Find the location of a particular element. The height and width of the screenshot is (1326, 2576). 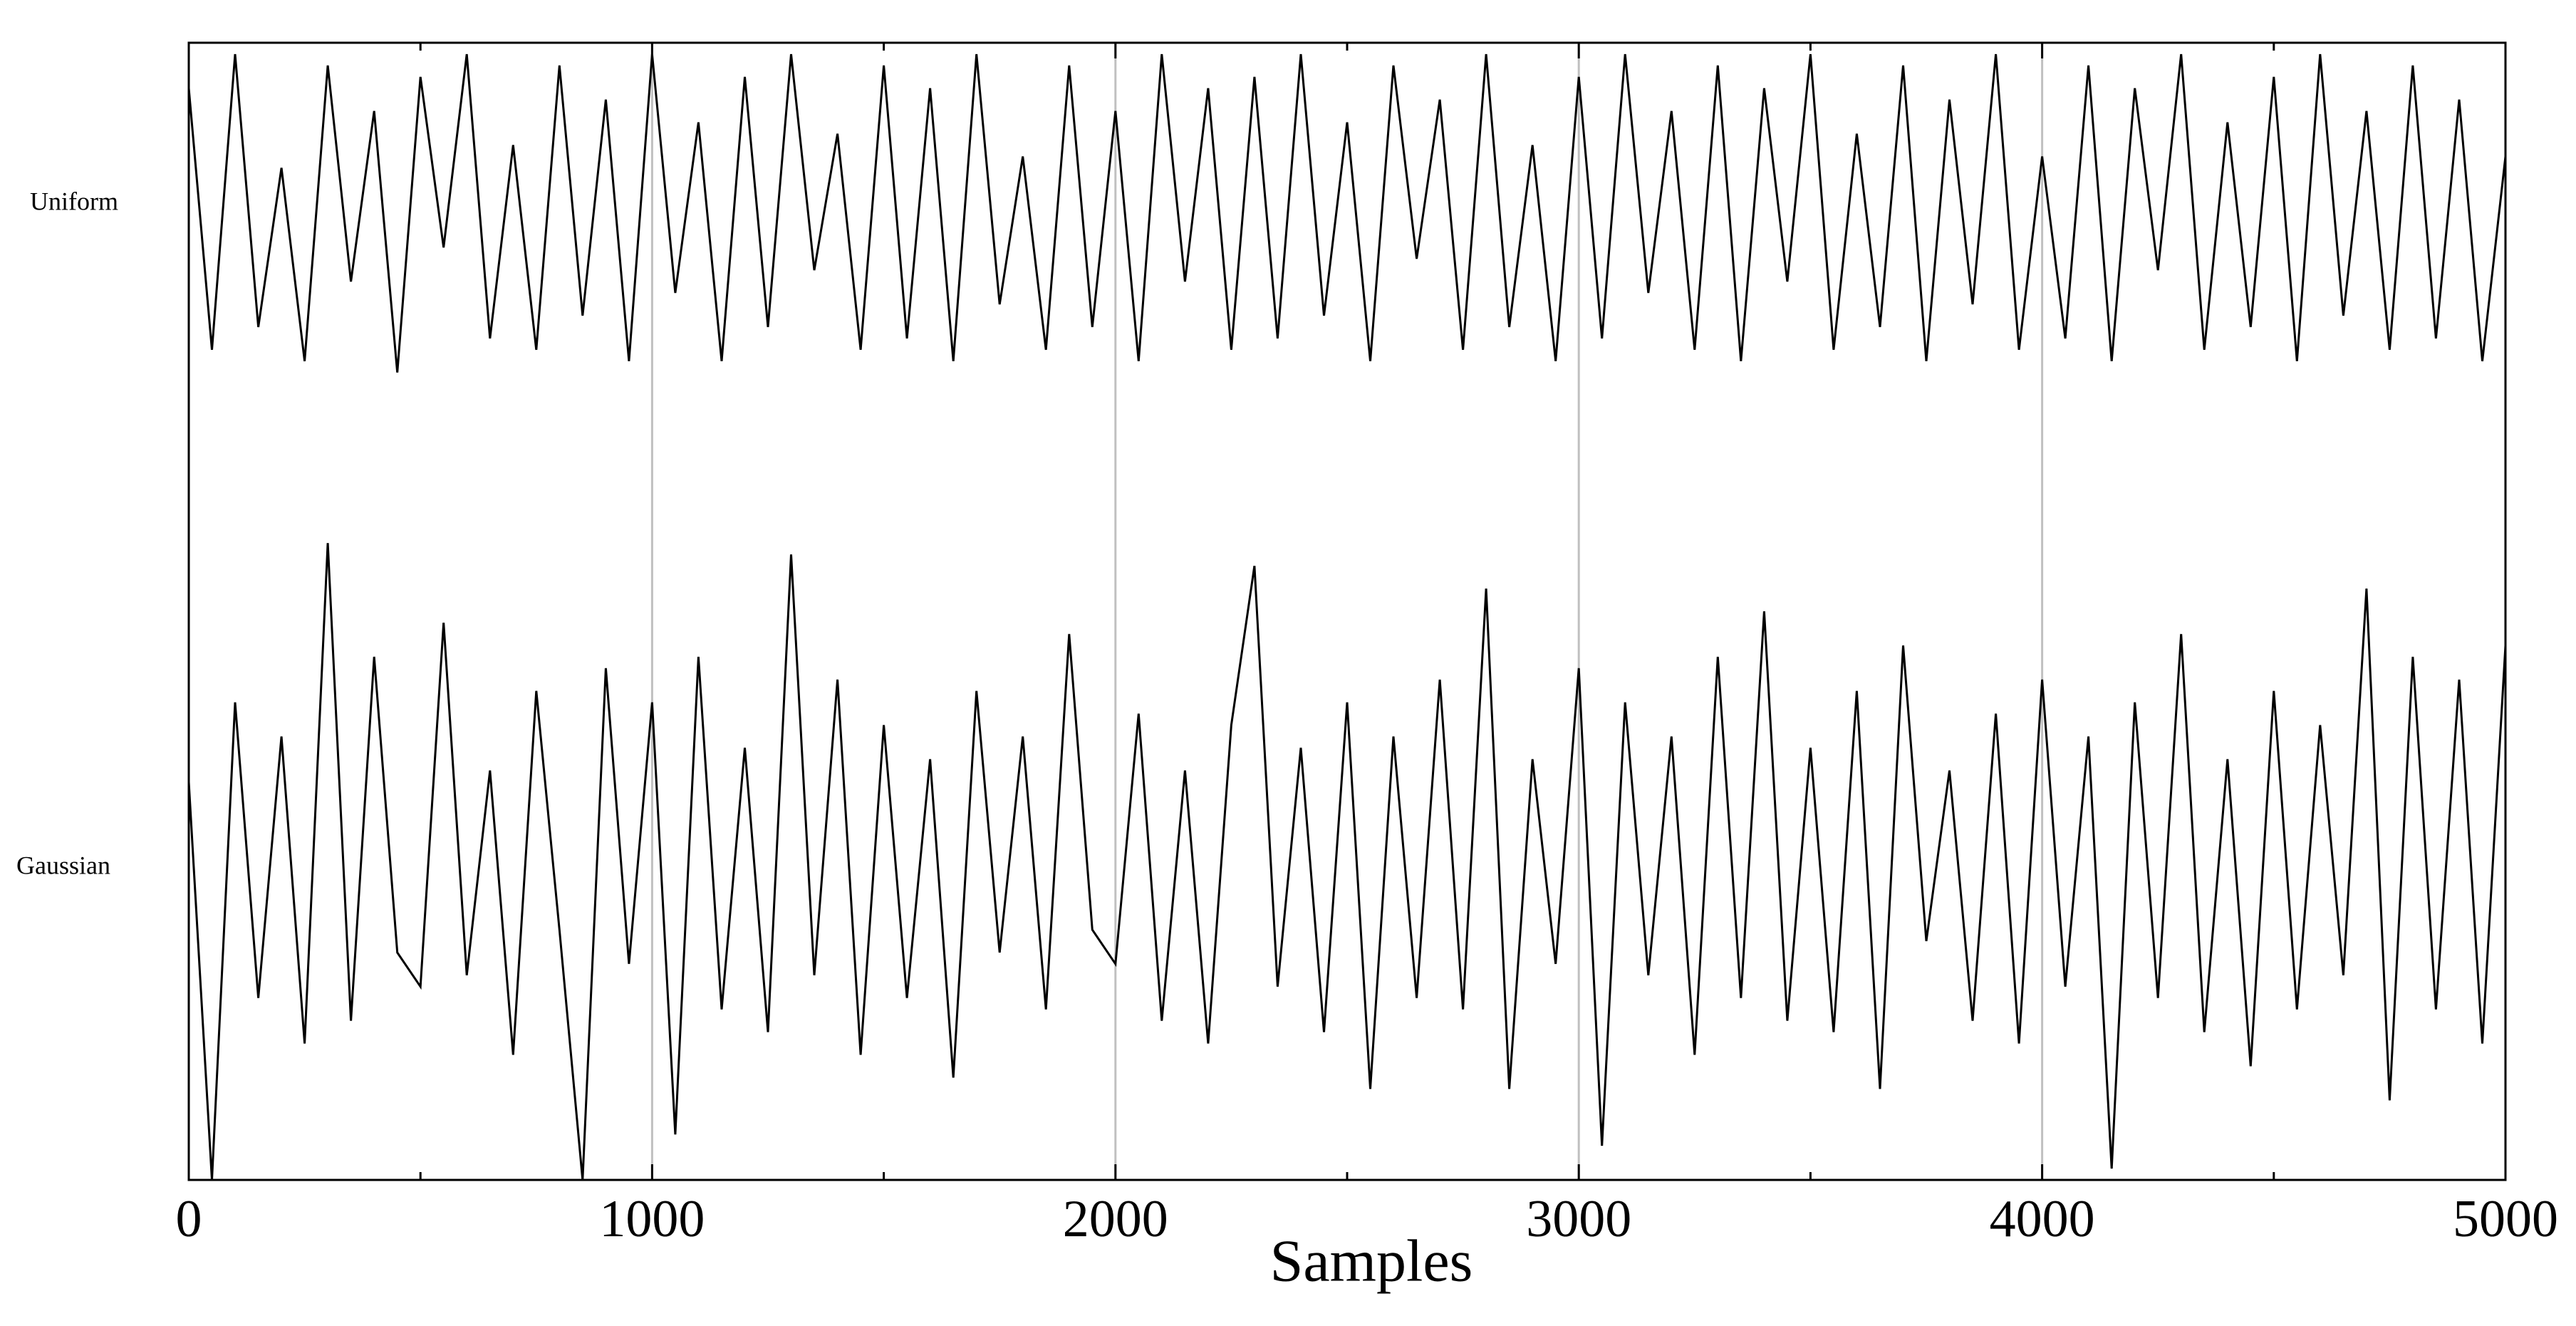

series-label: Gaussian is located at coordinates (63, 865).